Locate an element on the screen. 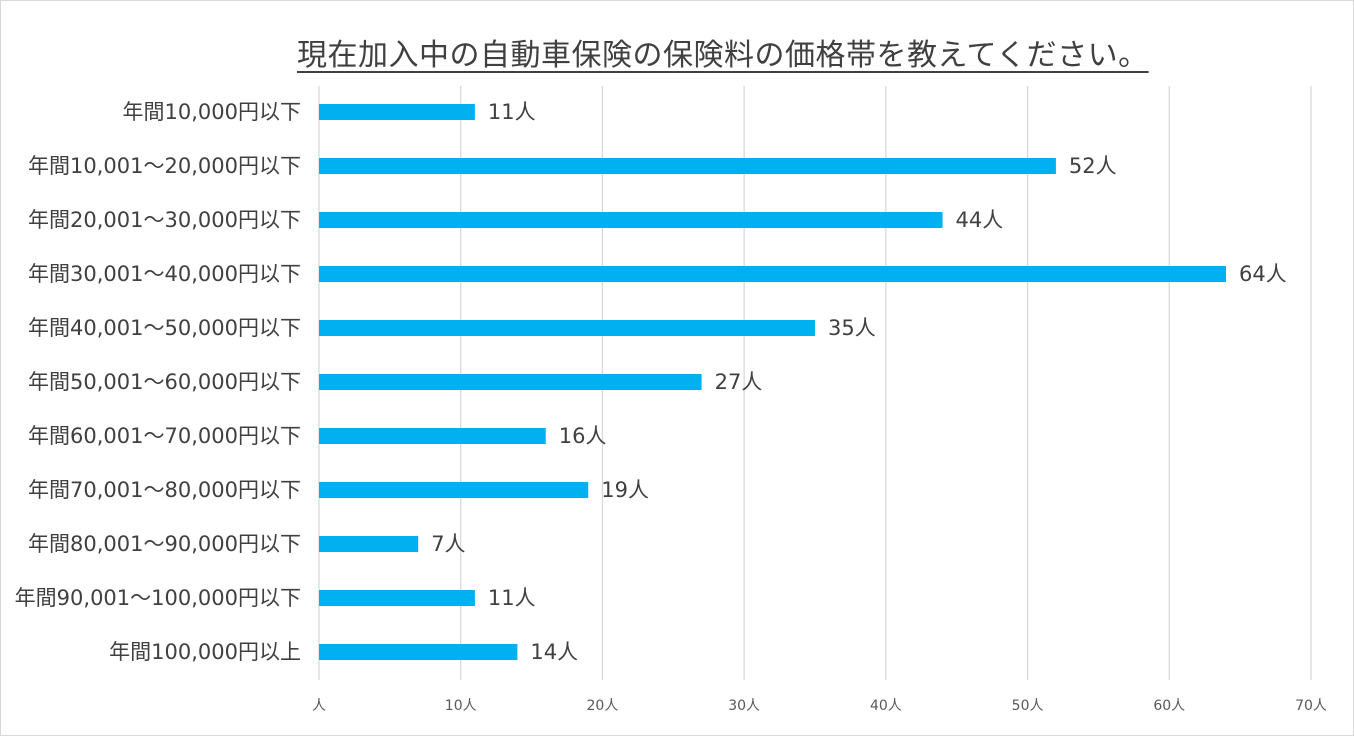 The width and height of the screenshot is (1354, 736). chart-title: 現在加入中の自動車保険の保険料の価格帯を教えてください。 is located at coordinates (723, 55).